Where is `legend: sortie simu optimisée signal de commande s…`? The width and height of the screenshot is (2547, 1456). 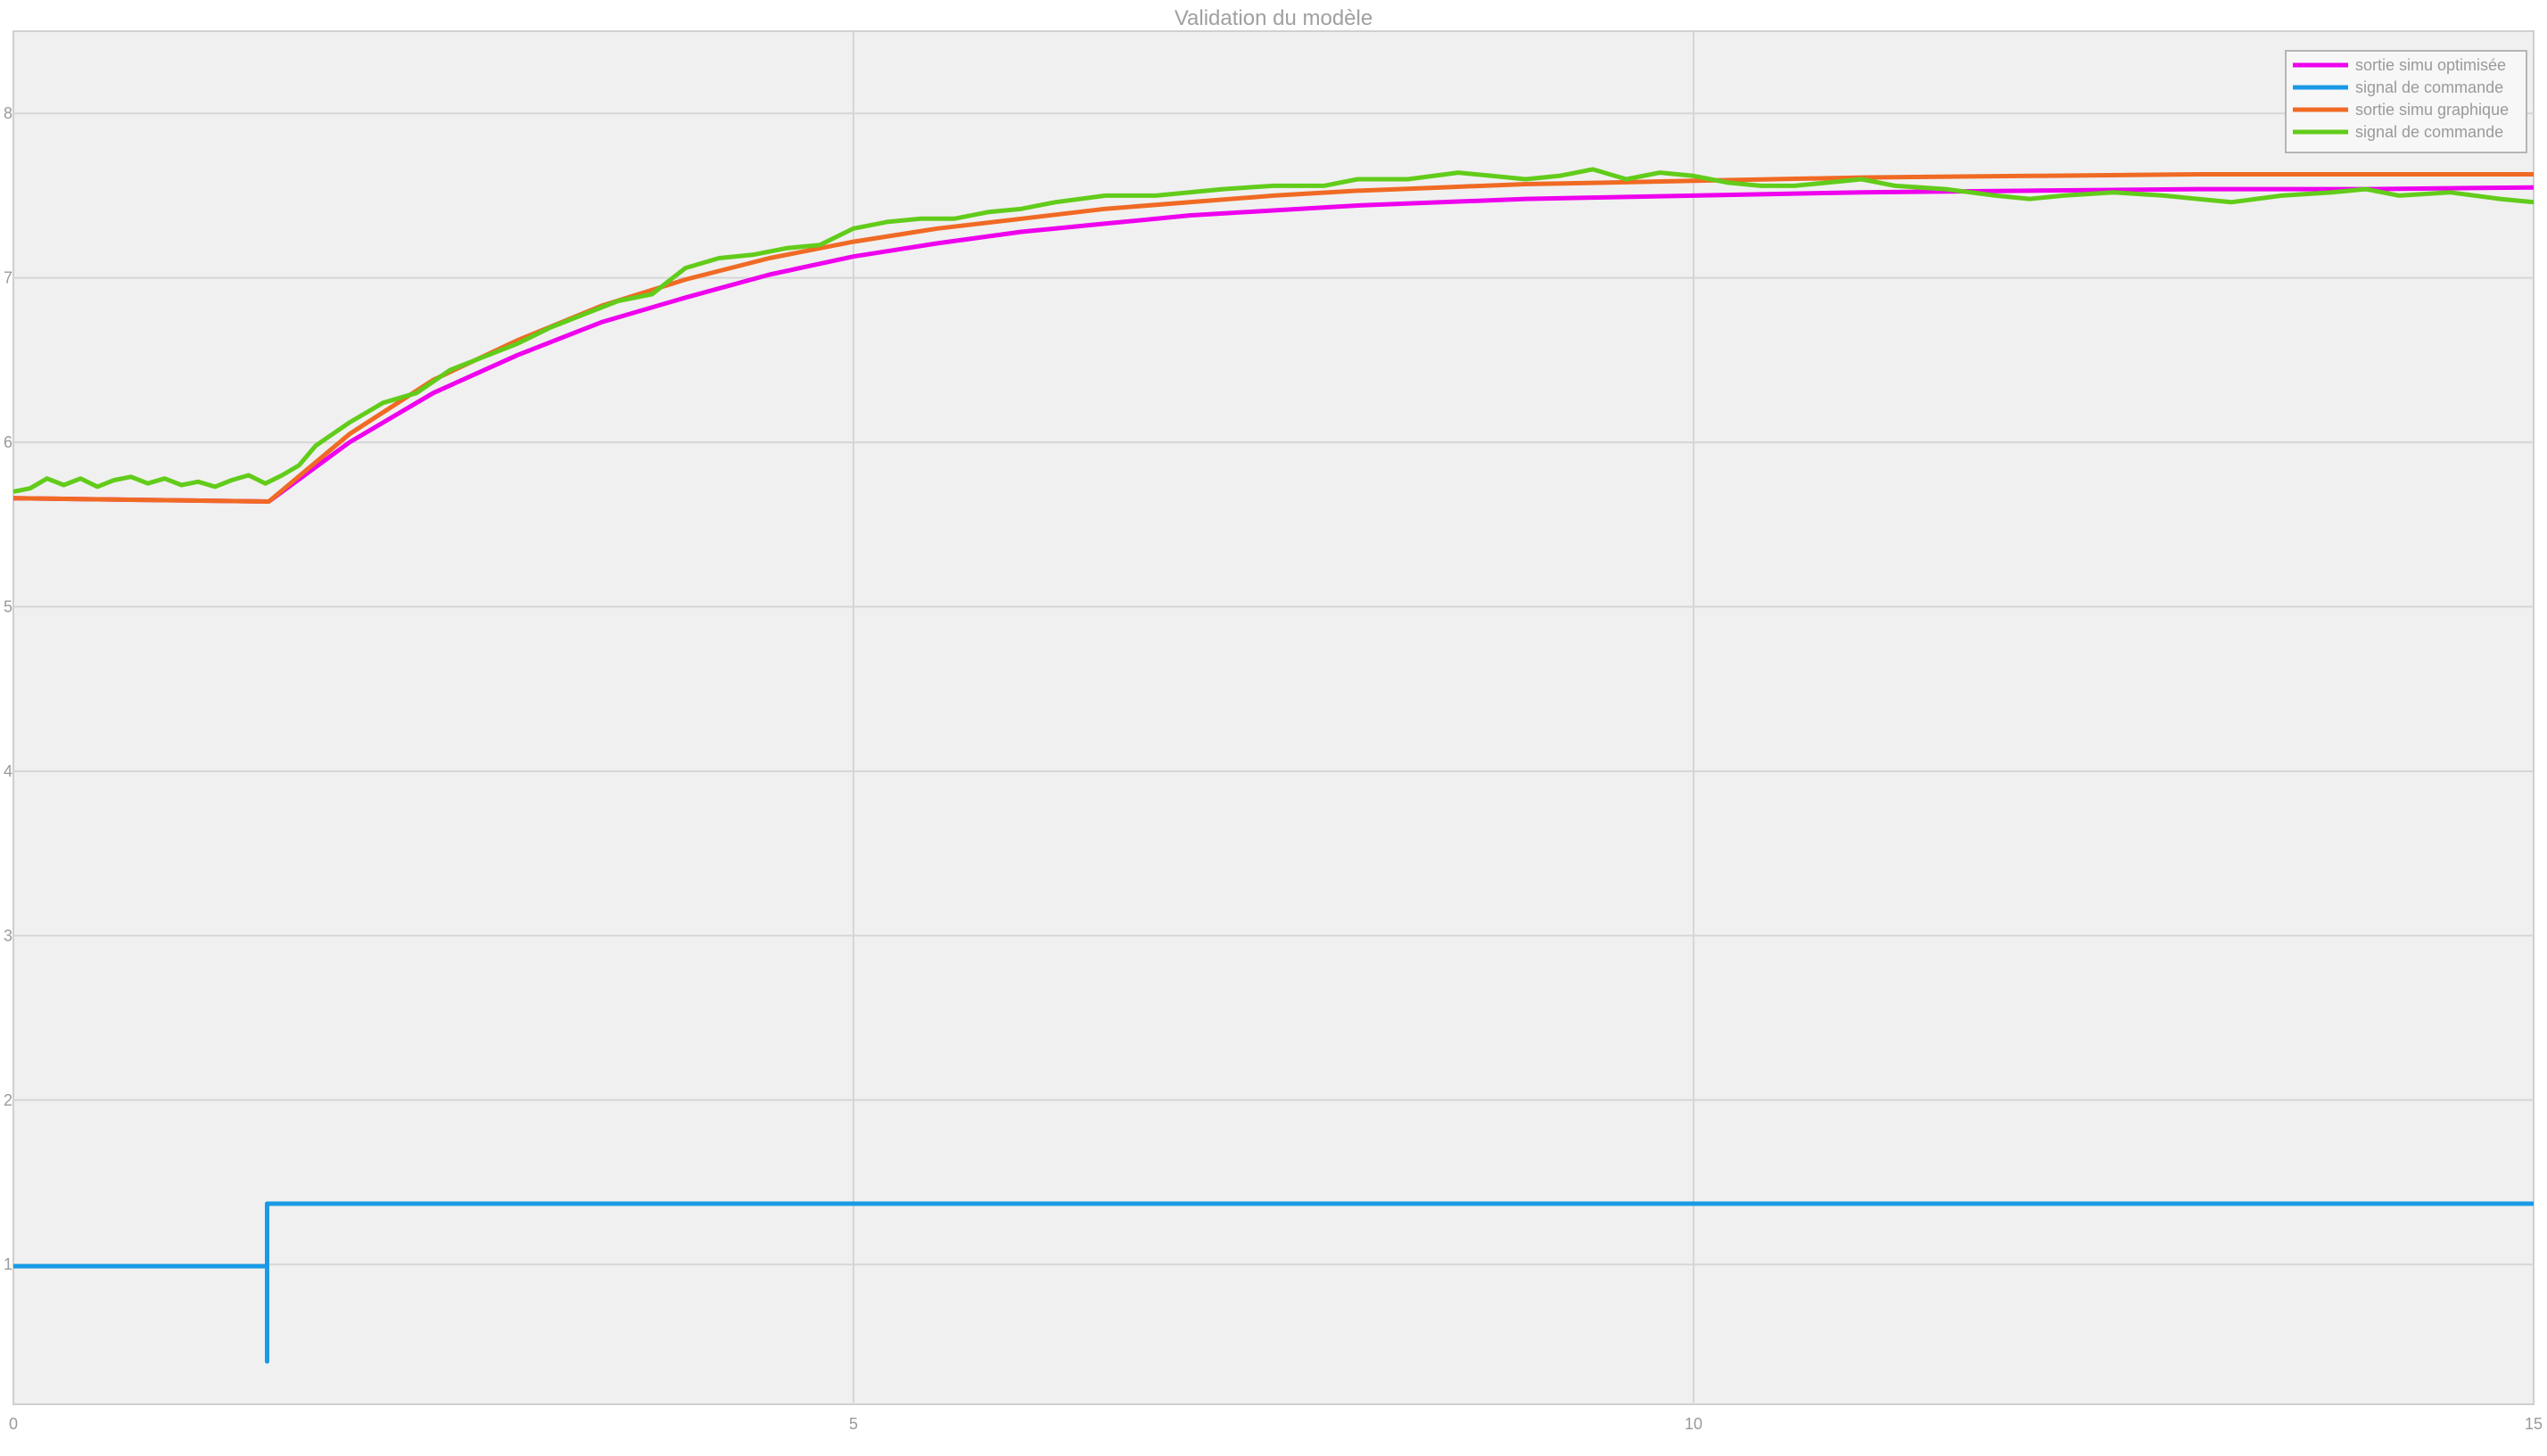
legend: sortie simu optimisée signal de commande s… is located at coordinates (2406, 101).